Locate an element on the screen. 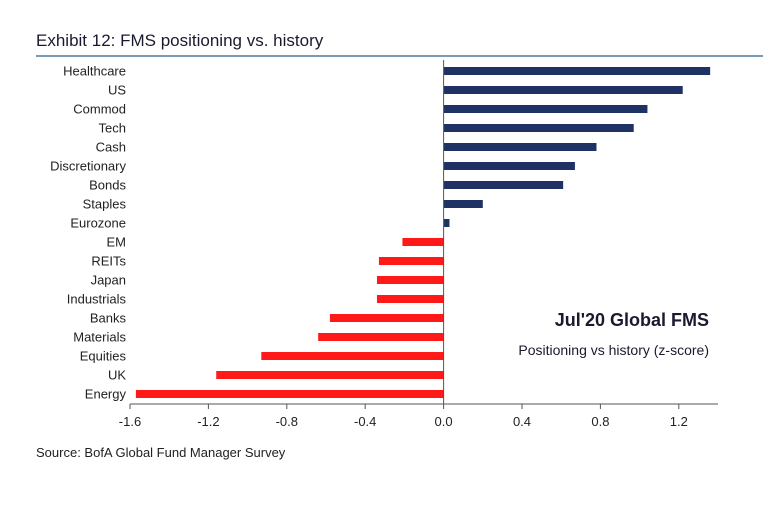 This screenshot has width=768, height=512. bar-healthcare is located at coordinates (577, 71).